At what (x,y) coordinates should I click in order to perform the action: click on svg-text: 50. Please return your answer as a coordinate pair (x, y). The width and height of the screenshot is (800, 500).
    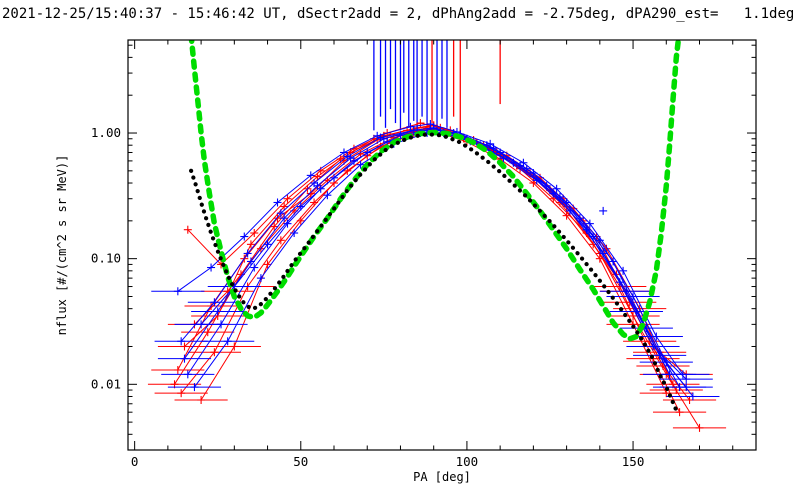
    Looking at the image, I should click on (300, 461).